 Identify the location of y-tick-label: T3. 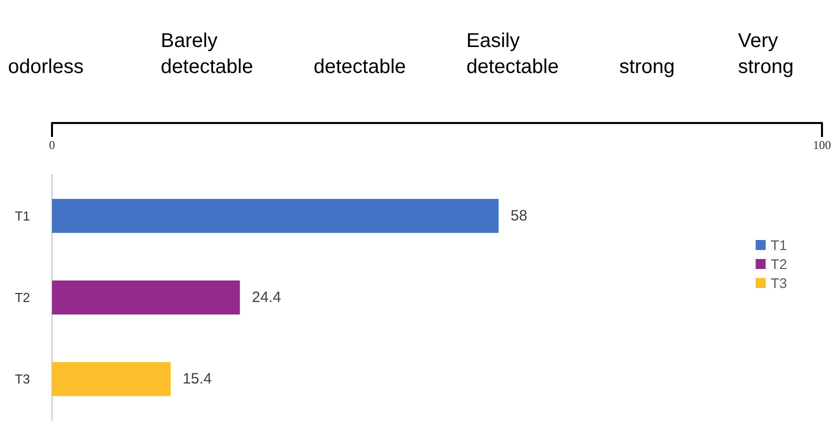
(22, 379).